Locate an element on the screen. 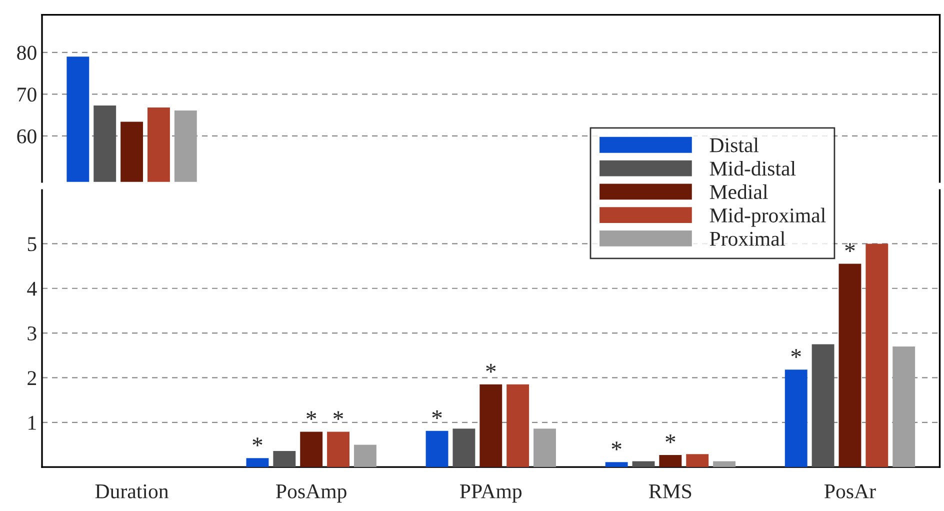  y-tick-label: 60 is located at coordinates (26, 136).